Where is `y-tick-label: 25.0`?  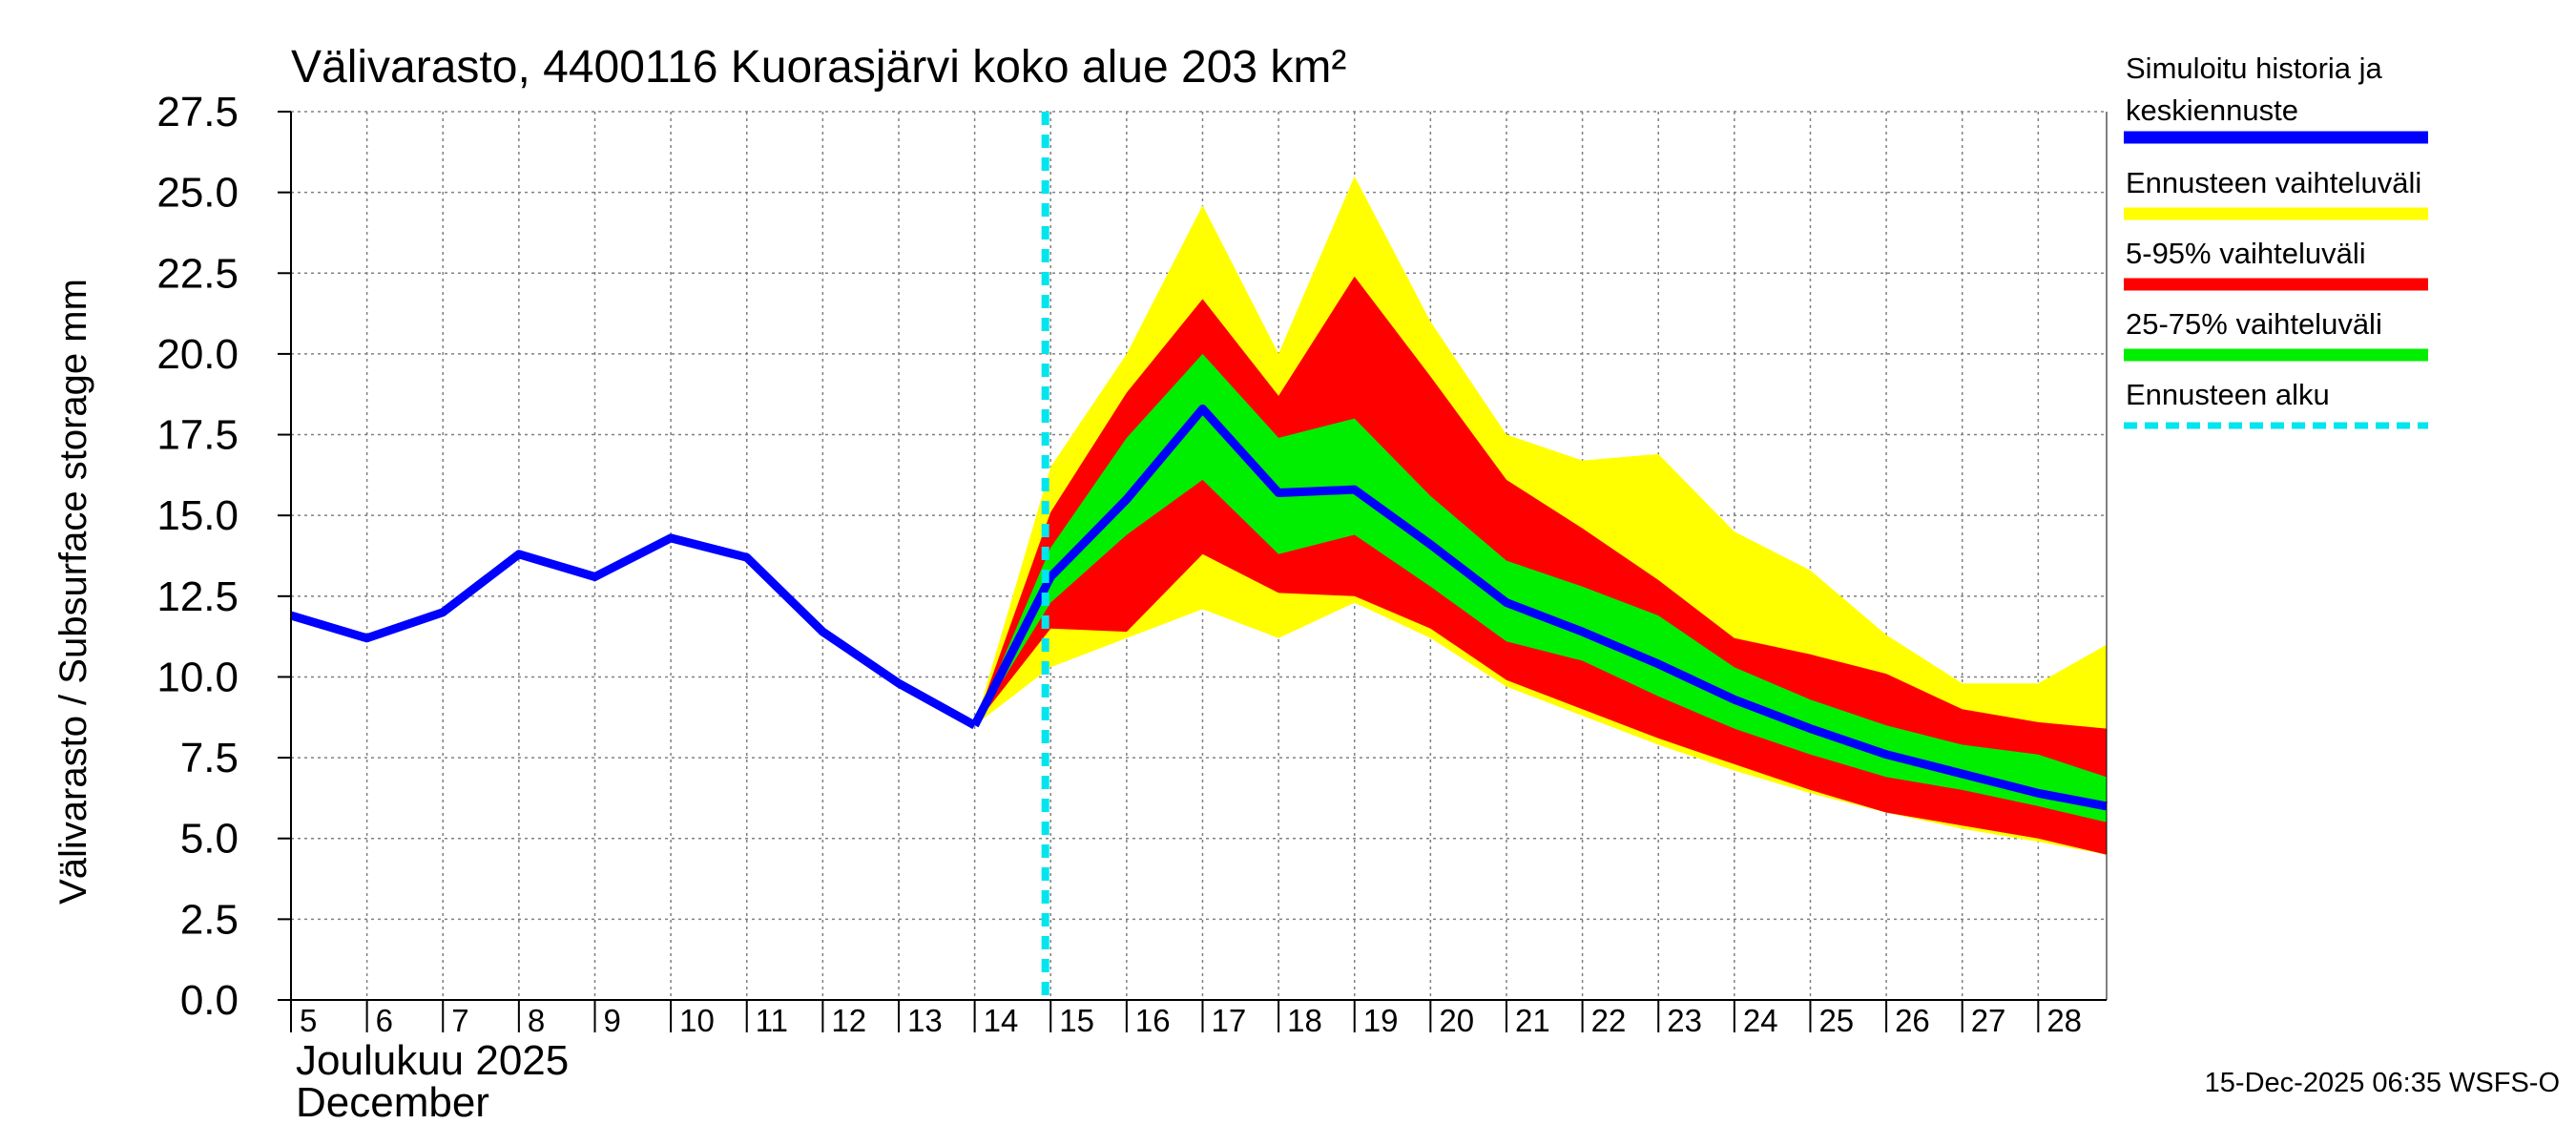 y-tick-label: 25.0 is located at coordinates (197, 193).